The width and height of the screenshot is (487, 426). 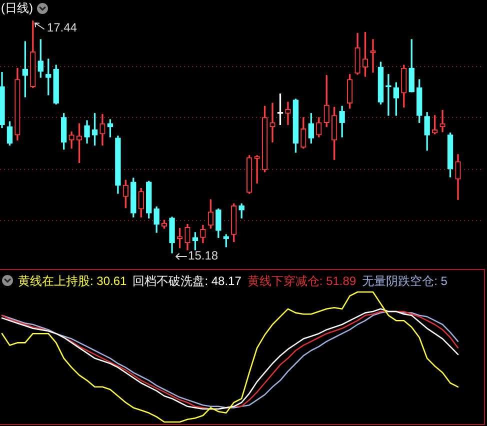 I want to click on text: 黄线下穿减仓: 51.89, so click(x=301, y=281).